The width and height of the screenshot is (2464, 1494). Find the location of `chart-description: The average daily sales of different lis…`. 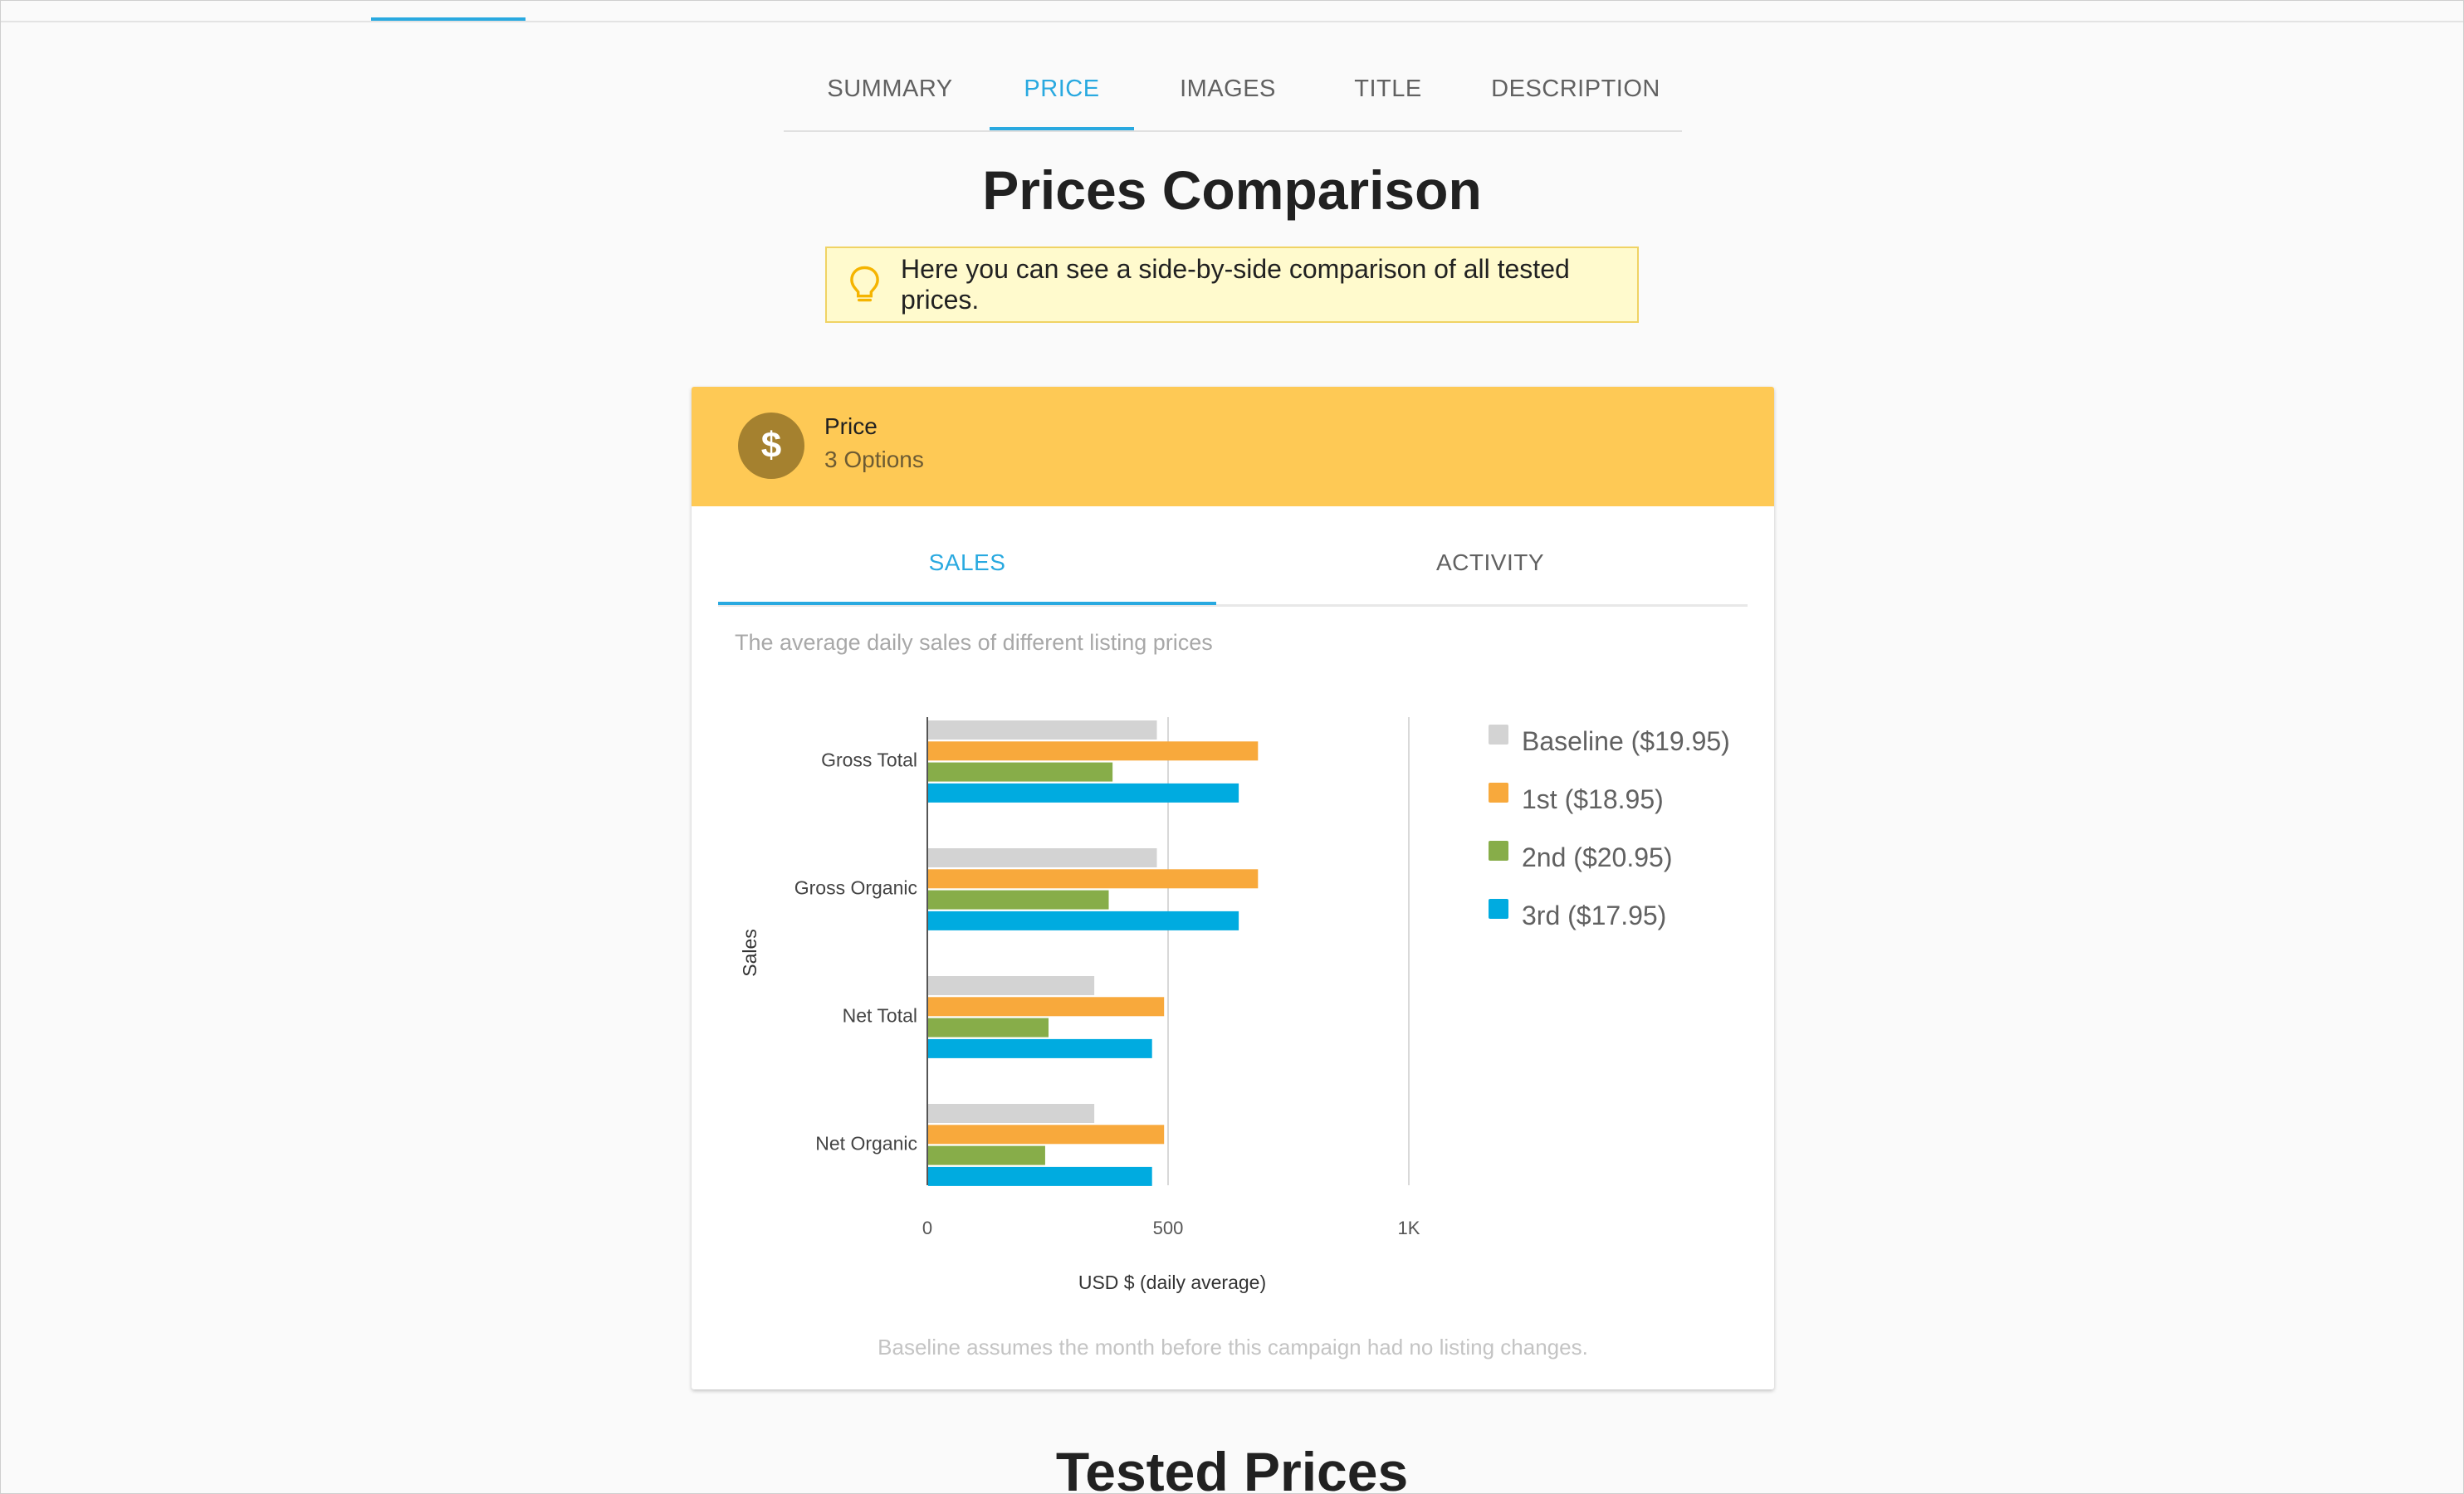

chart-description: The average daily sales of different lis… is located at coordinates (974, 642).